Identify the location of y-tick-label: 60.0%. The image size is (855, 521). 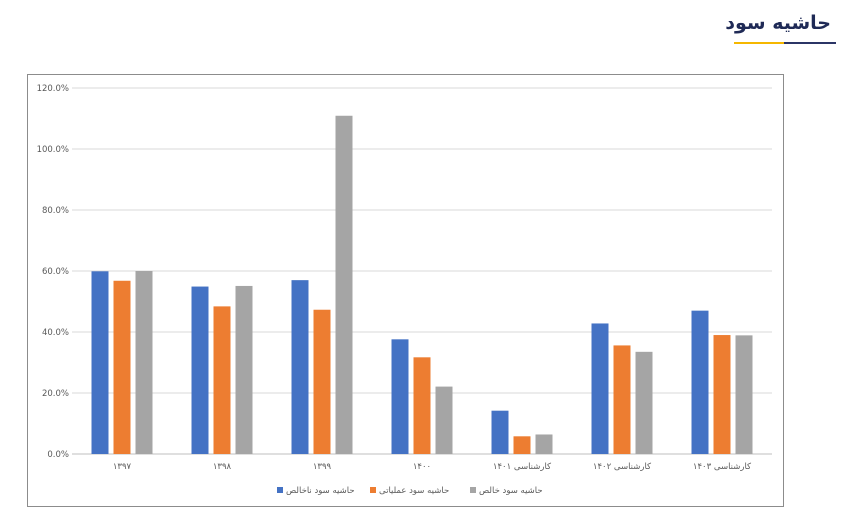
(55, 272).